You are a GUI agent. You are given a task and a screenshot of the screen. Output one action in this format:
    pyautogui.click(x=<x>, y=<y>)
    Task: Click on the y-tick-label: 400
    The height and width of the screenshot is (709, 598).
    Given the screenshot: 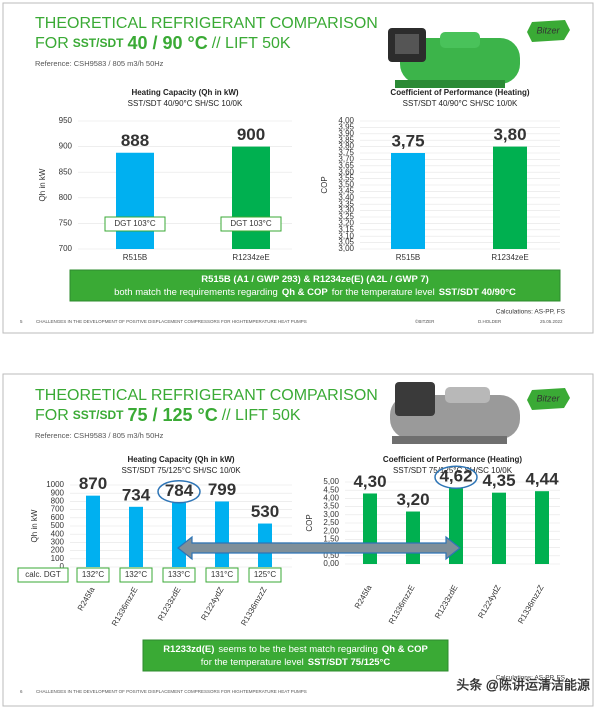 What is the action you would take?
    pyautogui.click(x=58, y=533)
    